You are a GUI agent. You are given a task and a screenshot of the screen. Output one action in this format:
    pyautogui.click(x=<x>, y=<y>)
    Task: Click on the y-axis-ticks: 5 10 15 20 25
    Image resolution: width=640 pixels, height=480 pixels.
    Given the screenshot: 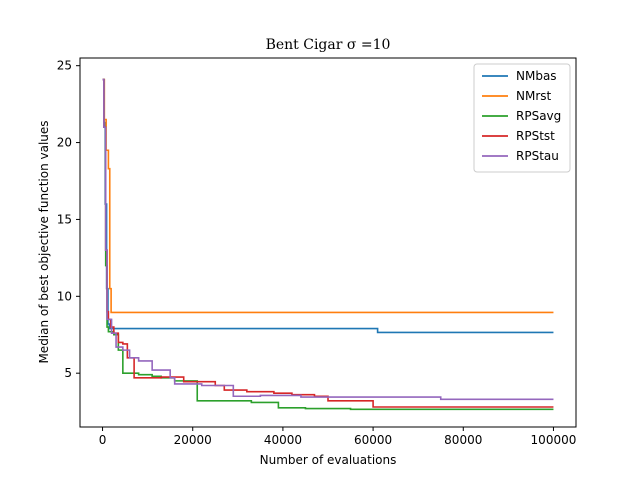 What is the action you would take?
    pyautogui.click(x=68, y=219)
    